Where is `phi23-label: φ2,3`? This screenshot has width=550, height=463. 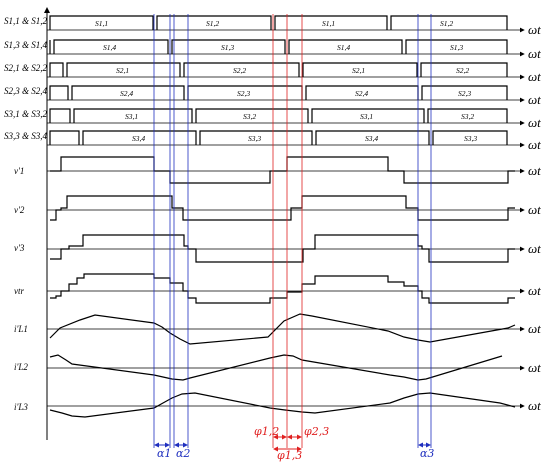
phi23-label: φ2,3 is located at coordinates (316, 431).